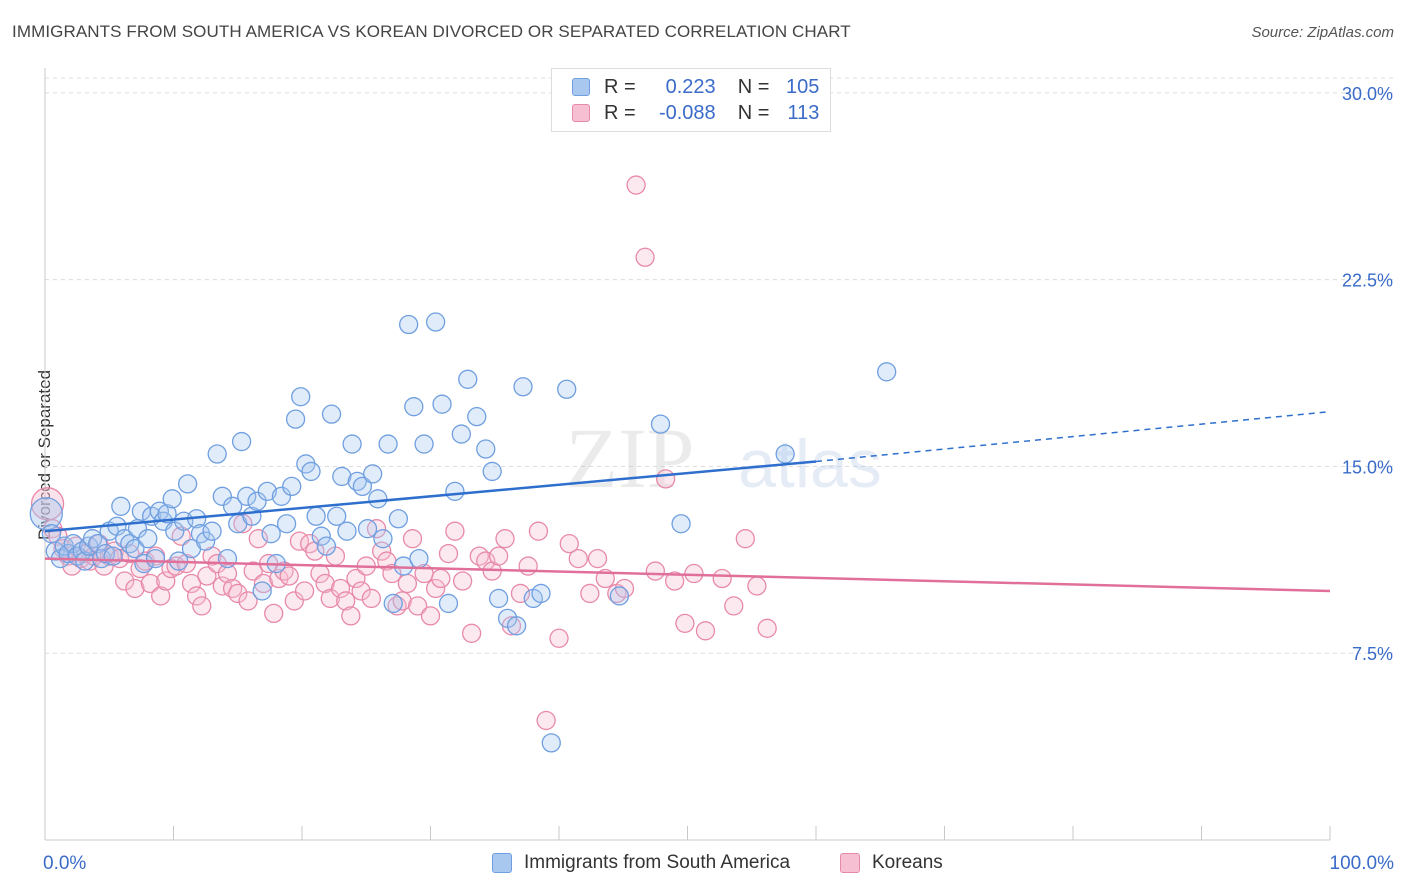 Image resolution: width=1406 pixels, height=892 pixels. Describe the element at coordinates (65, 863) in the screenshot. I see `x-tick-label-min: 0.0%` at that location.